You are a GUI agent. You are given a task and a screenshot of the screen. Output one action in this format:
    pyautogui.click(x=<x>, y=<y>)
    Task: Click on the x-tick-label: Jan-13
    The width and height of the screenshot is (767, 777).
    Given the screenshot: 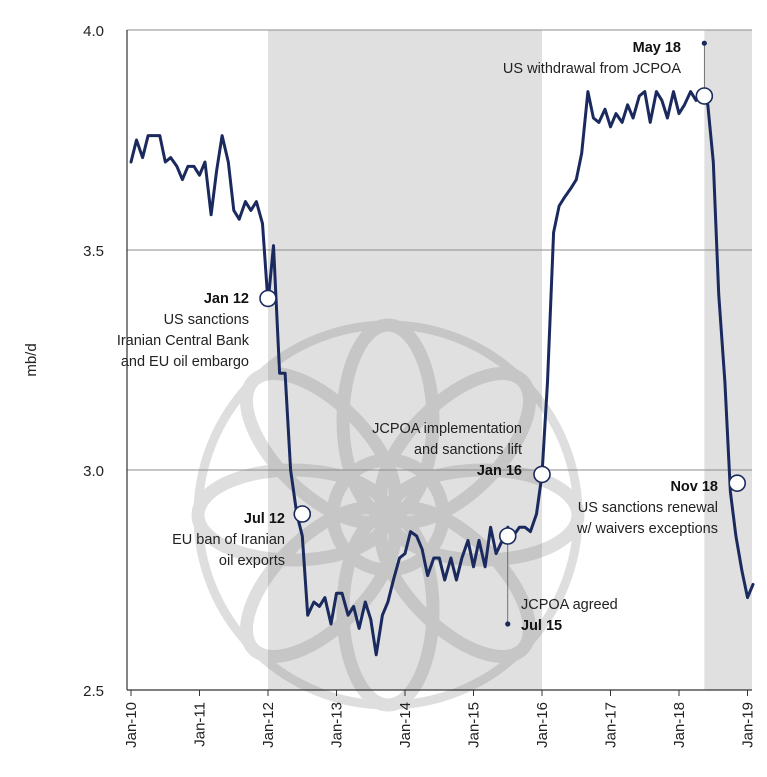 What is the action you would take?
    pyautogui.click(x=337, y=725)
    